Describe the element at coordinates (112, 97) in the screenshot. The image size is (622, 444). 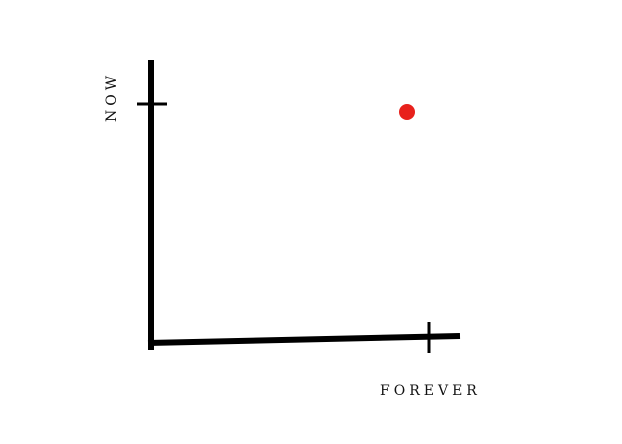
I see `y-axis-label: NOW` at that location.